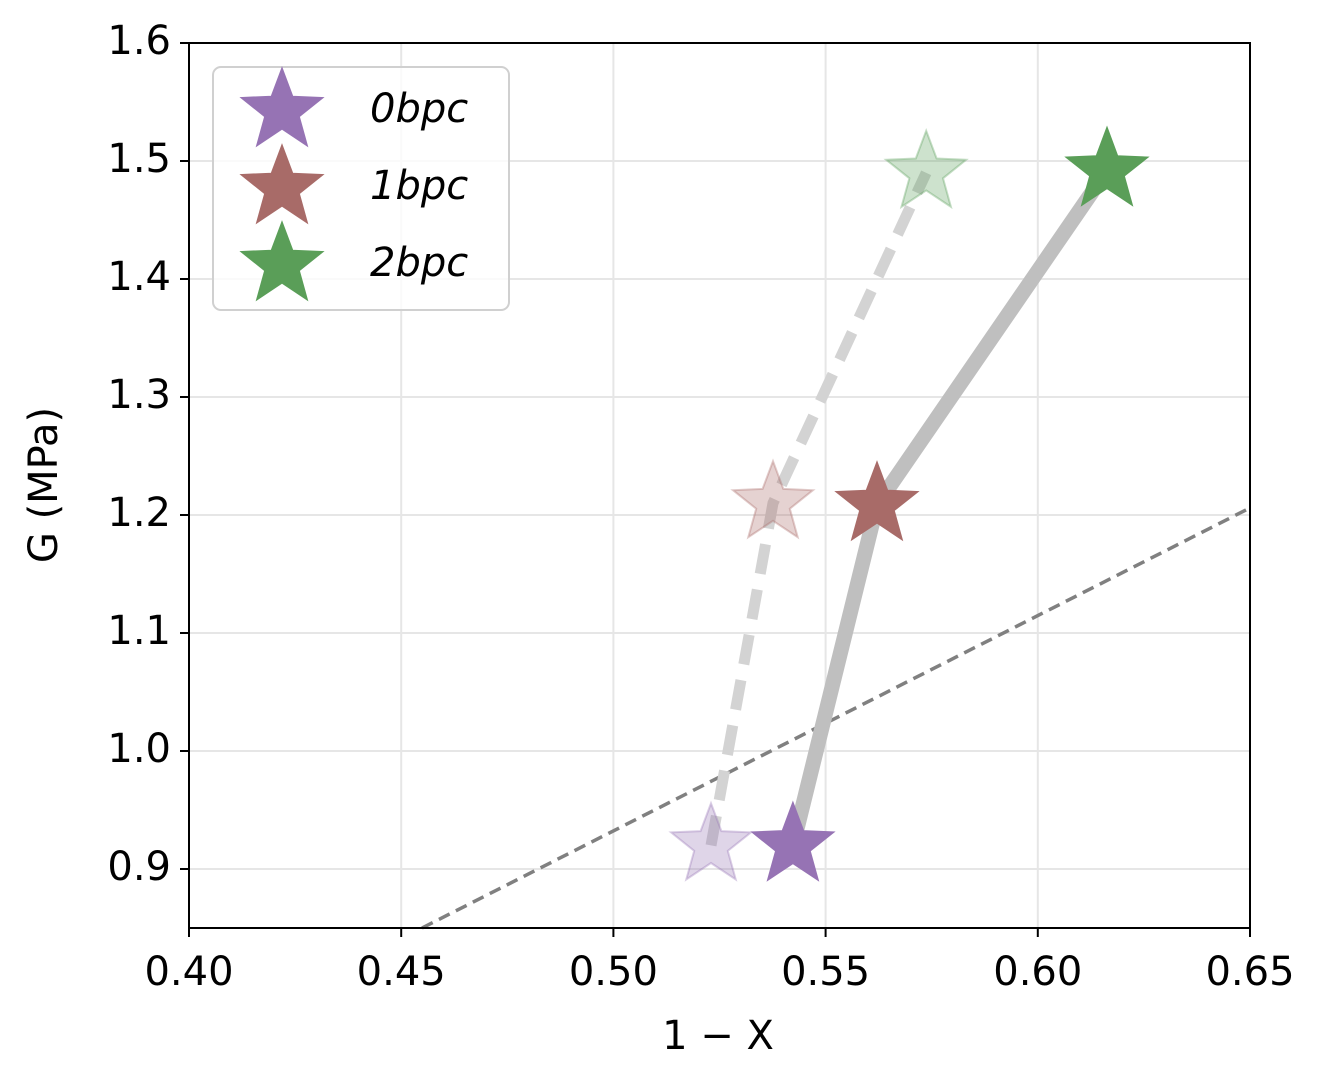 The height and width of the screenshot is (1092, 1330). Describe the element at coordinates (825, 972) in the screenshot. I see `x-tick-label: 0.55` at that location.